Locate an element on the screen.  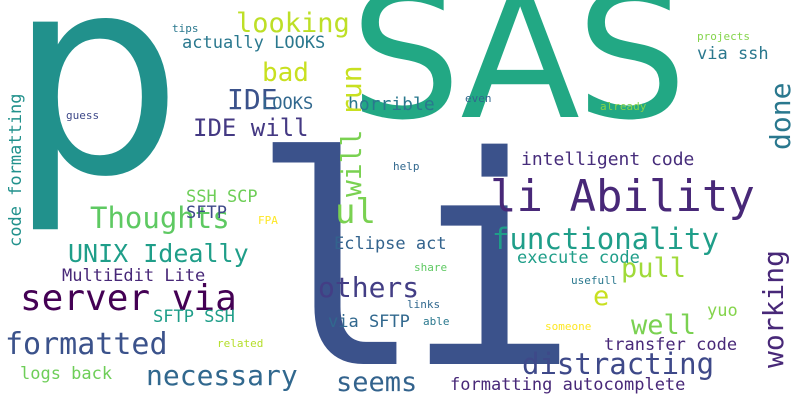
word-bad: bad is located at coordinates (285, 73).